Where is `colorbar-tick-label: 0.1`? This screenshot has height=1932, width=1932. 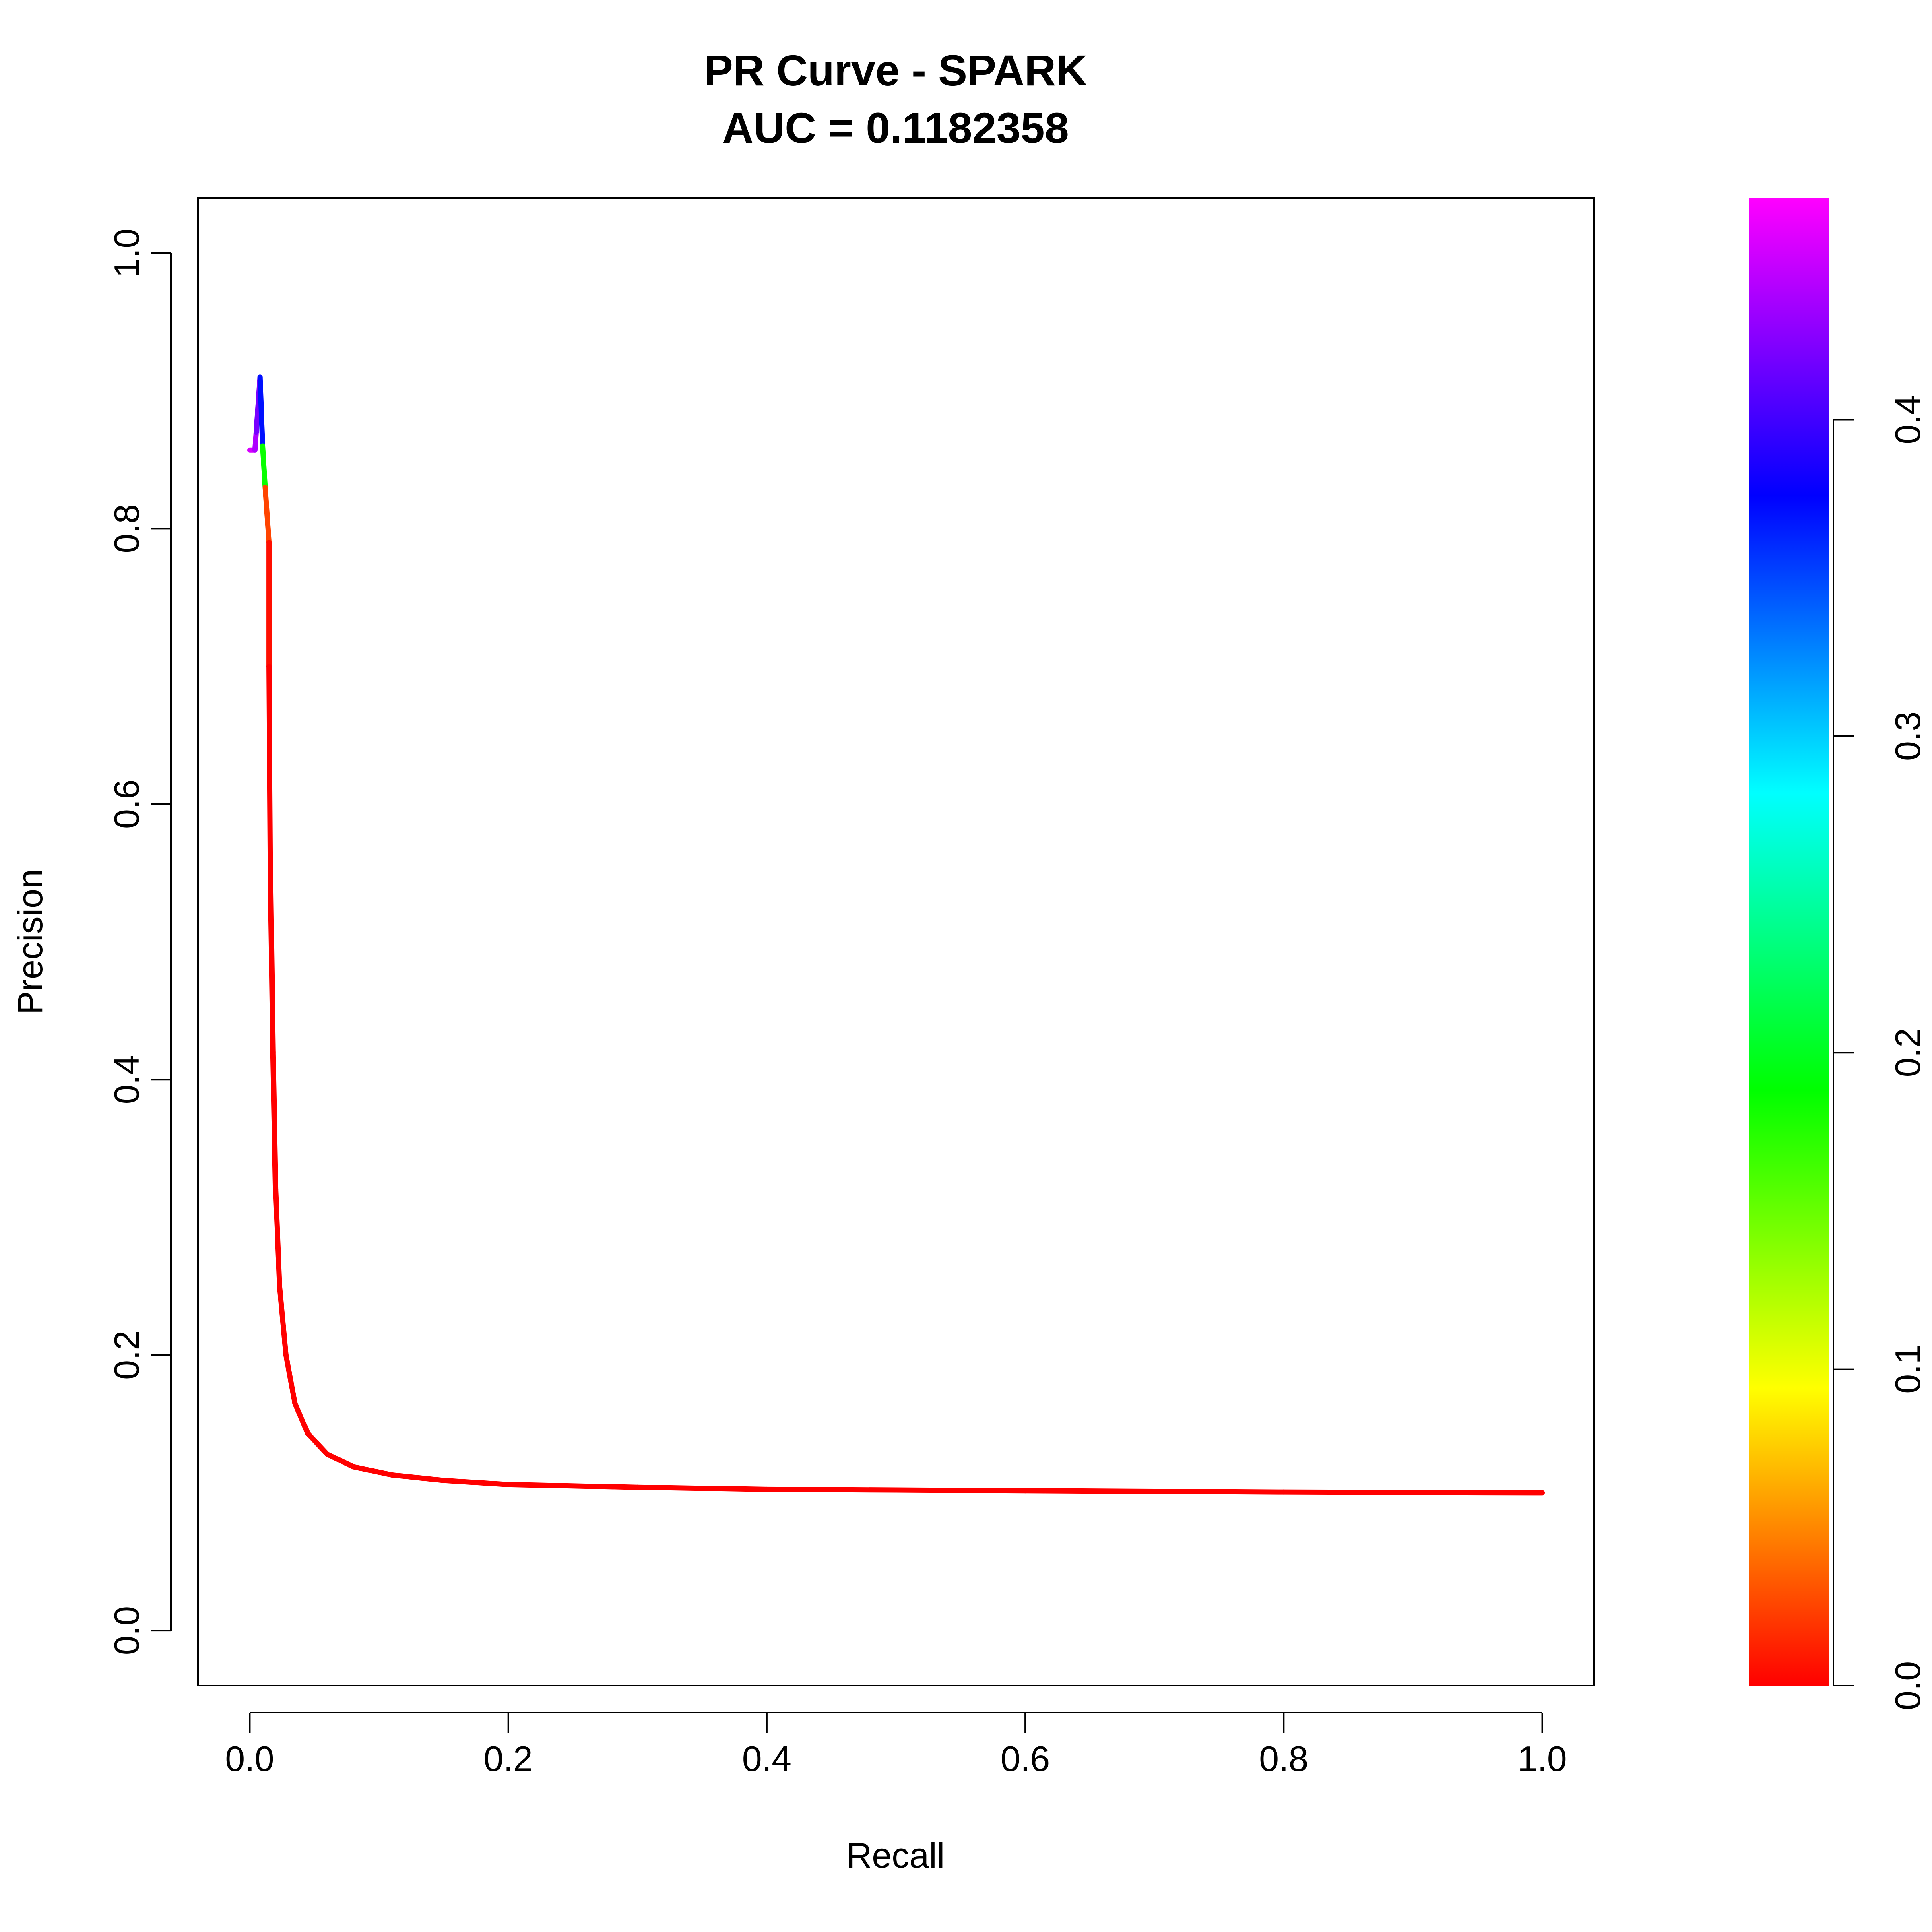 colorbar-tick-label: 0.1 is located at coordinates (1908, 1368).